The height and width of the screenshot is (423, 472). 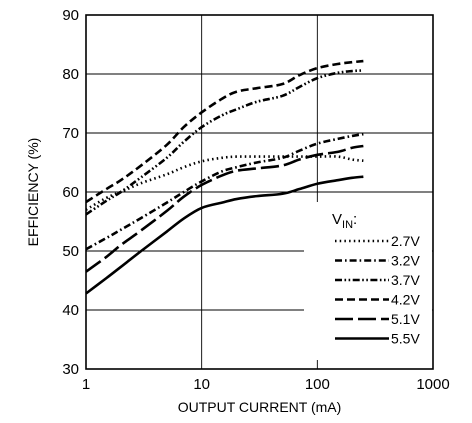 I want to click on y-tick-label-2: 50, so click(x=70, y=251).